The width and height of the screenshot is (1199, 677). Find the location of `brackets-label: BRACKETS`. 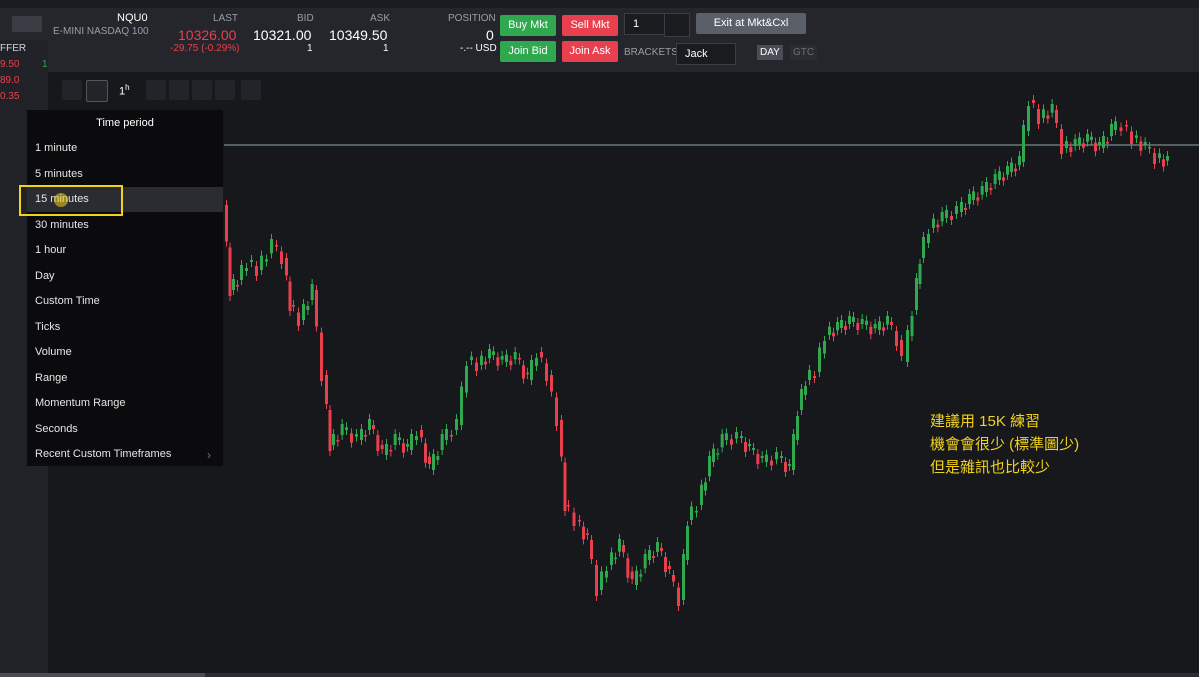

brackets-label: BRACKETS is located at coordinates (651, 52).